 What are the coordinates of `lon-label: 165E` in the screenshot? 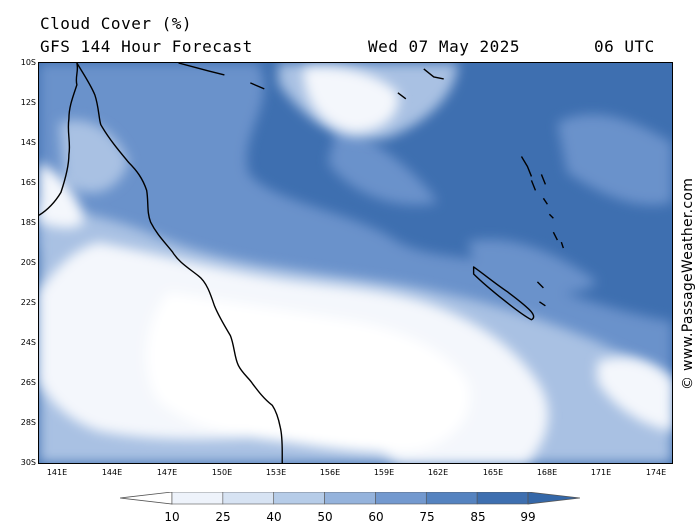 It's located at (493, 472).